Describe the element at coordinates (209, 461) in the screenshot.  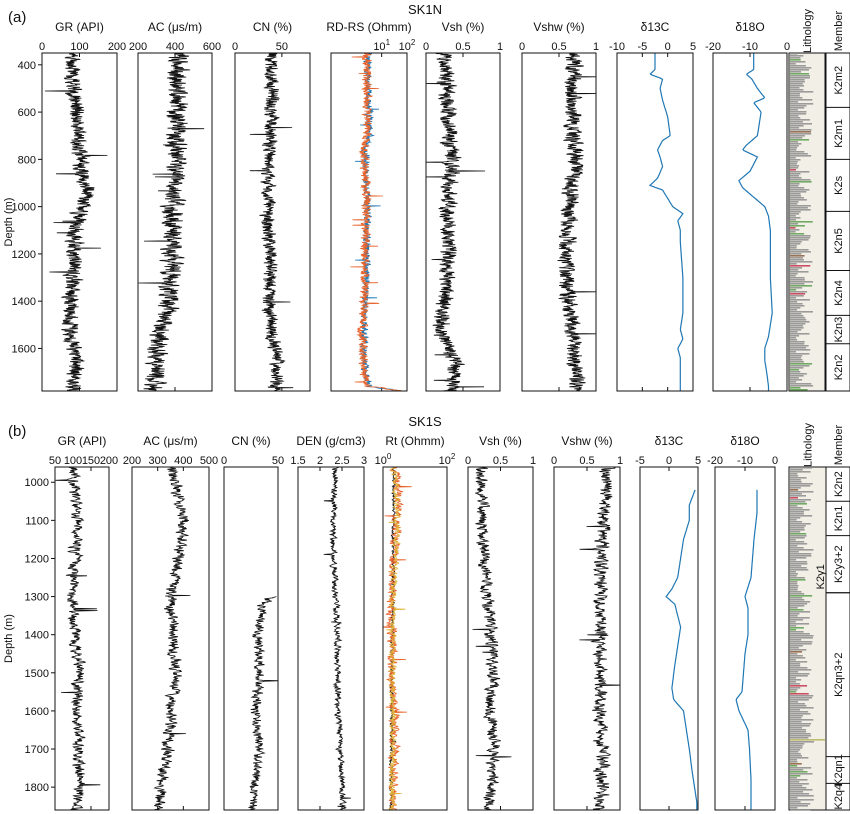
I see `x-tick-label: 500` at that location.